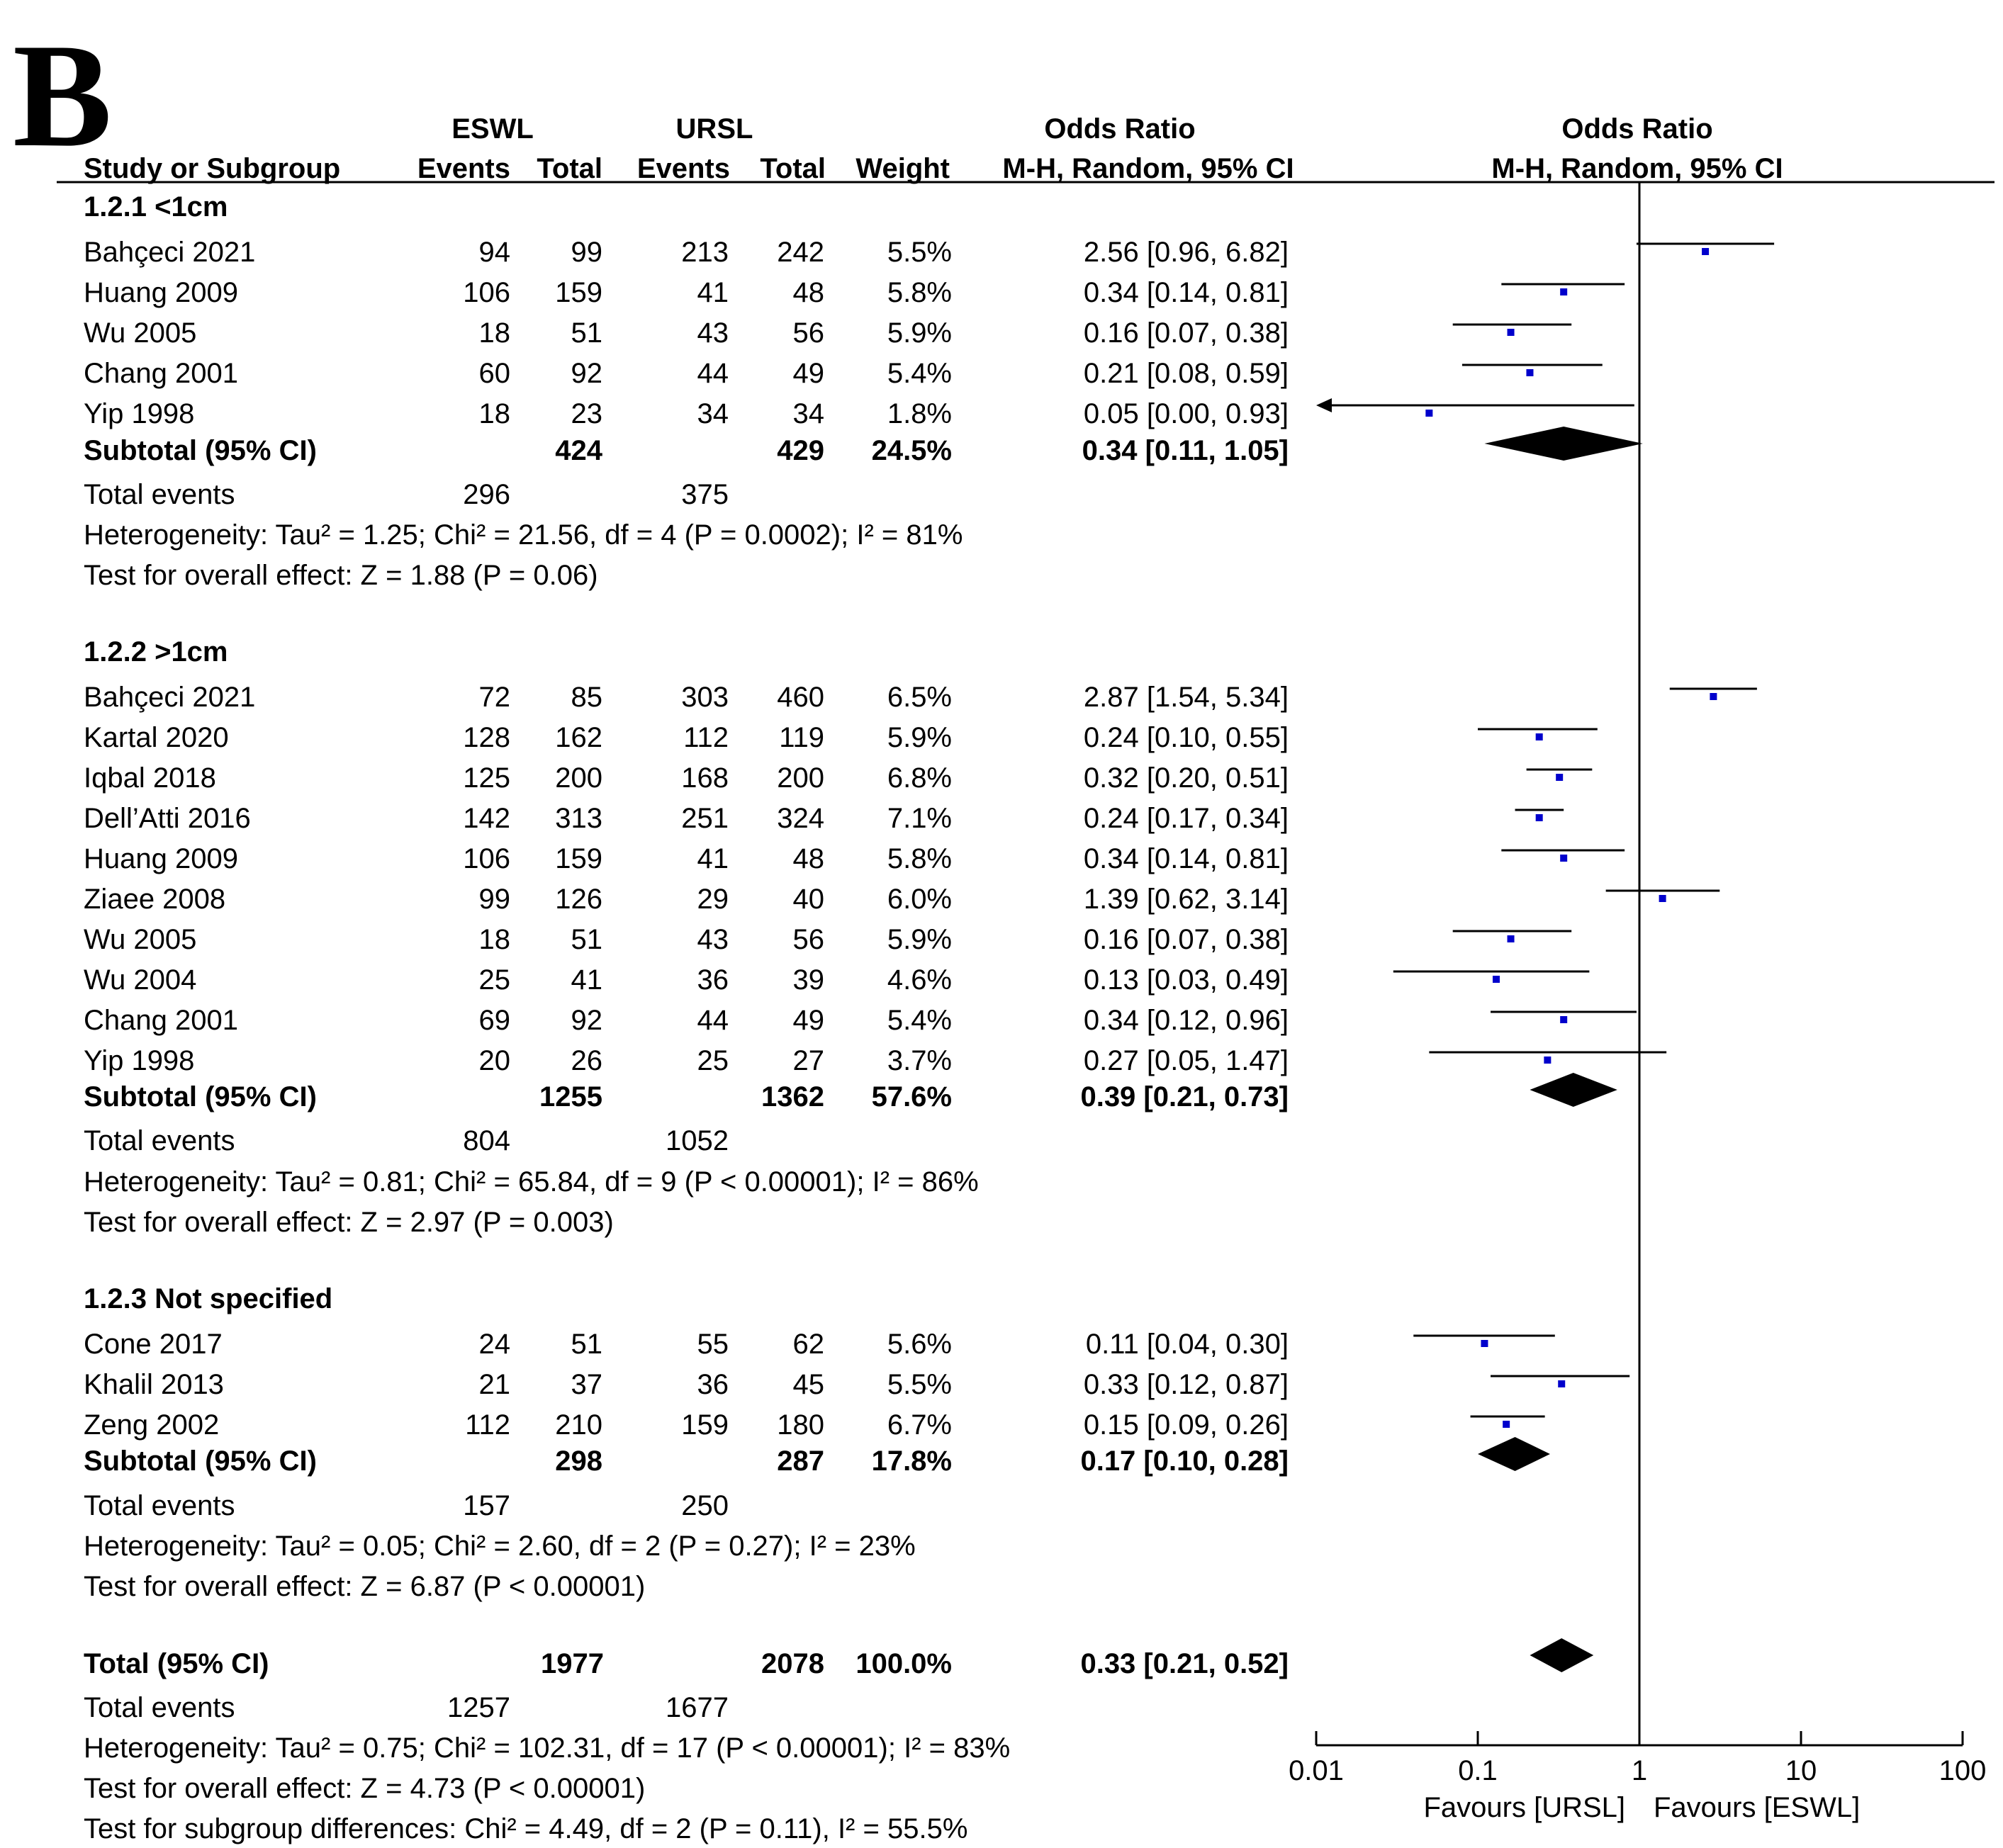 This screenshot has width=2003, height=1848. What do you see at coordinates (714, 129) in the screenshot?
I see `header-ursl: URSL` at bounding box center [714, 129].